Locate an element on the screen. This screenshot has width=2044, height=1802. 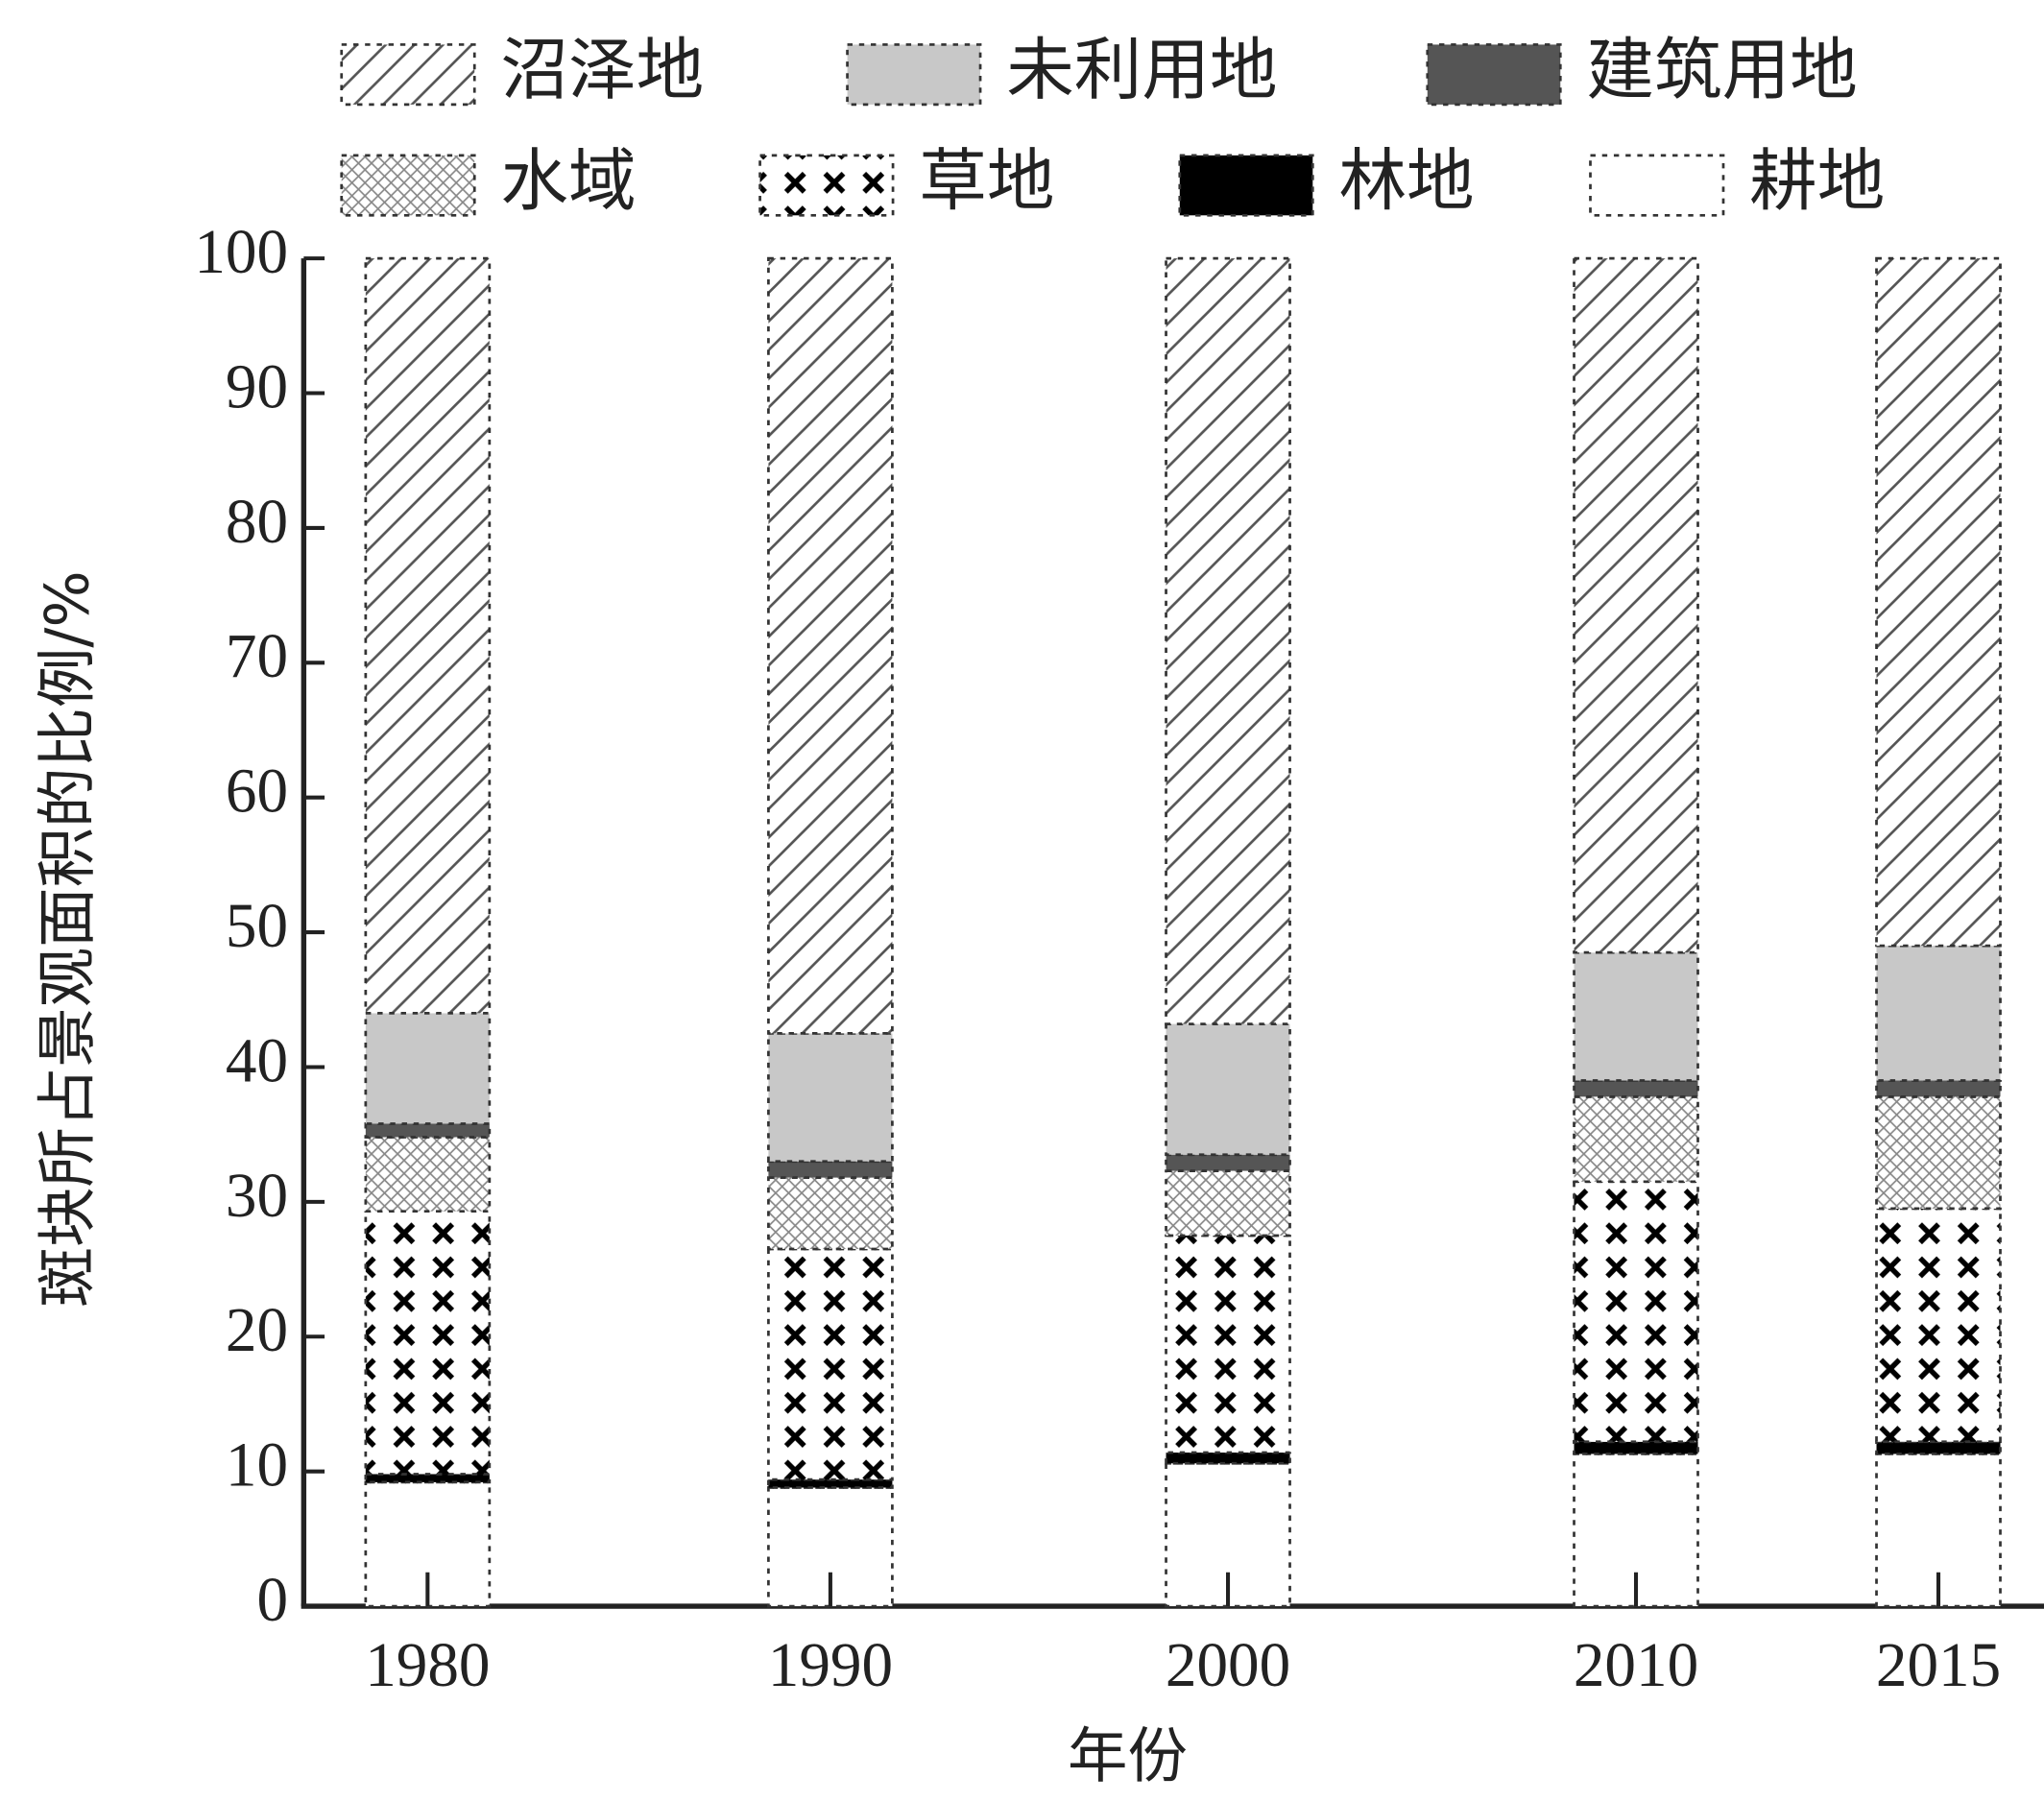
y-tick-label: 60 is located at coordinates (257, 792).